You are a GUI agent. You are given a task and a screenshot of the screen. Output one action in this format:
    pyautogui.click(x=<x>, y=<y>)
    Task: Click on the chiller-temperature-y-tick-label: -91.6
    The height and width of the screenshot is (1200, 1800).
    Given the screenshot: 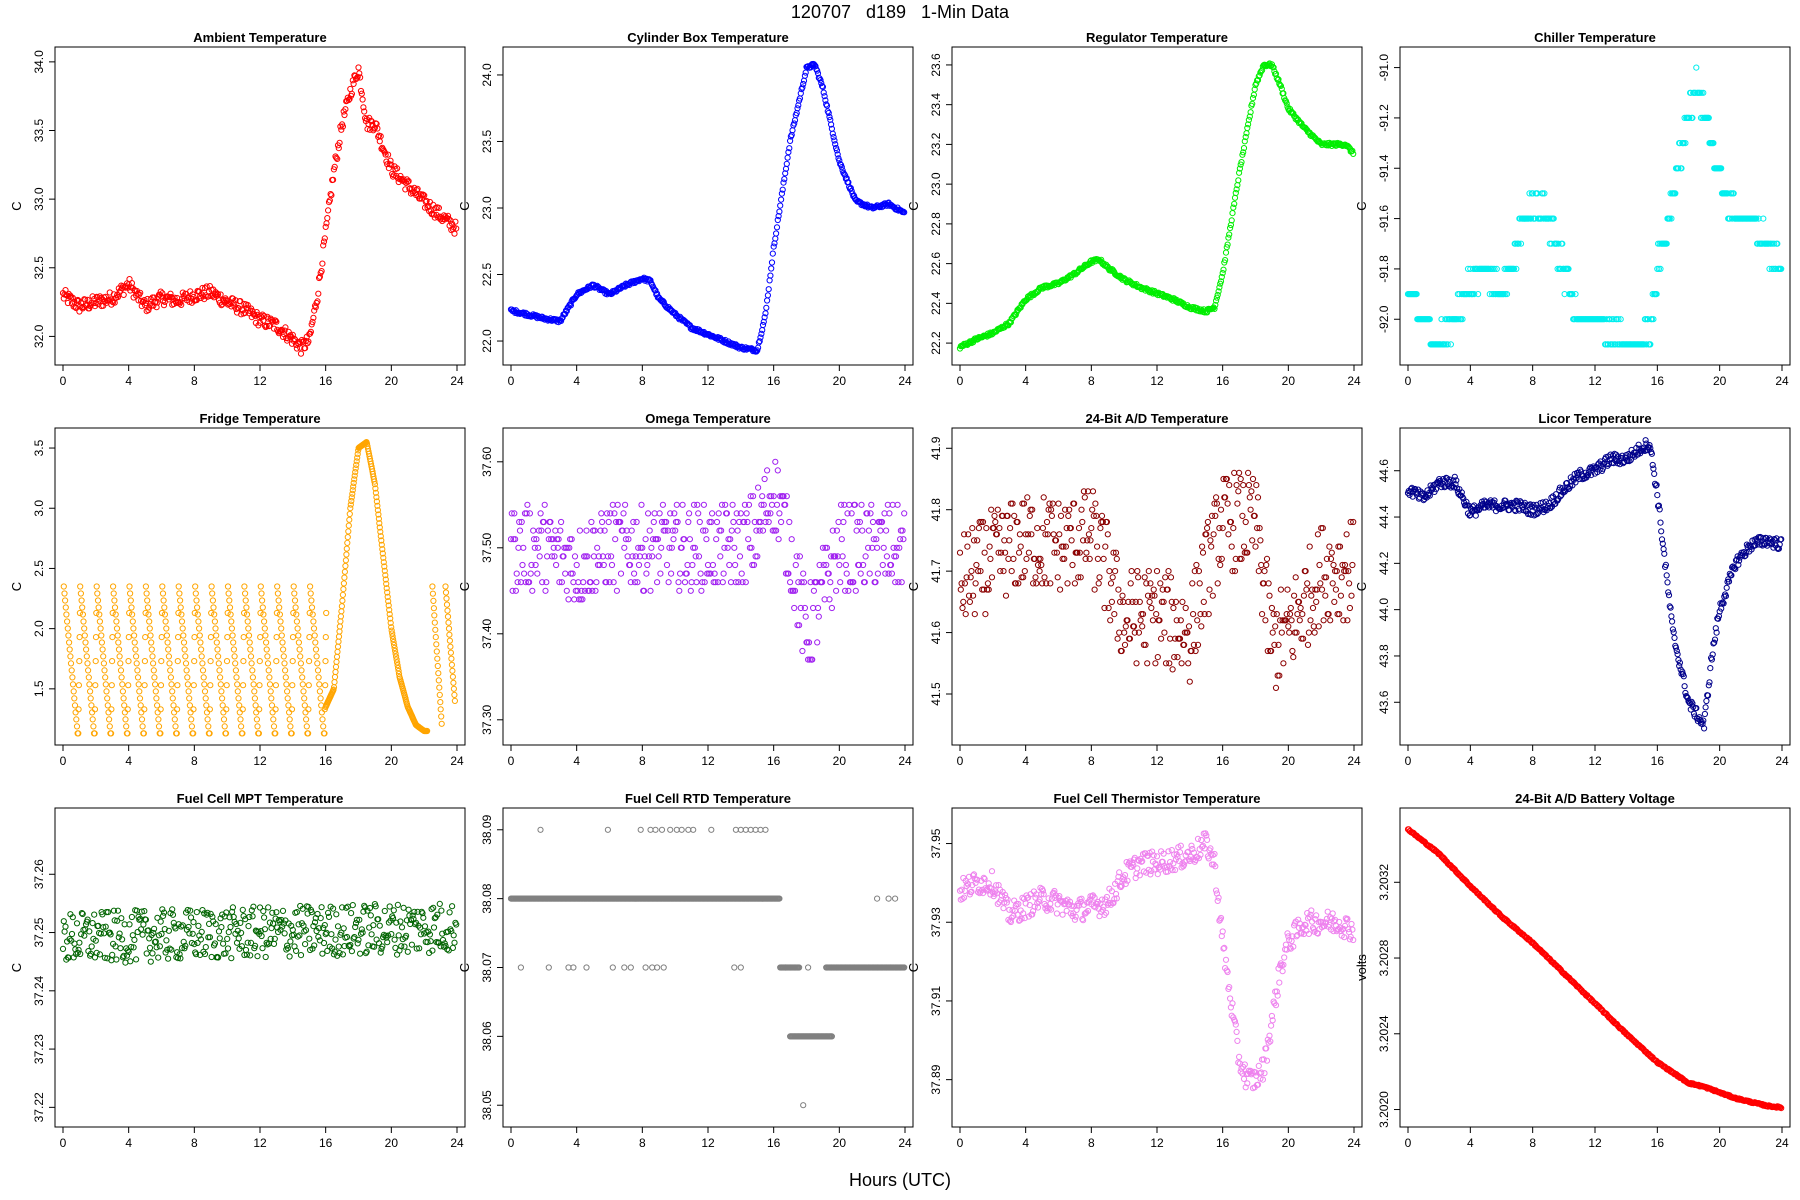 What is the action you would take?
    pyautogui.click(x=1384, y=219)
    